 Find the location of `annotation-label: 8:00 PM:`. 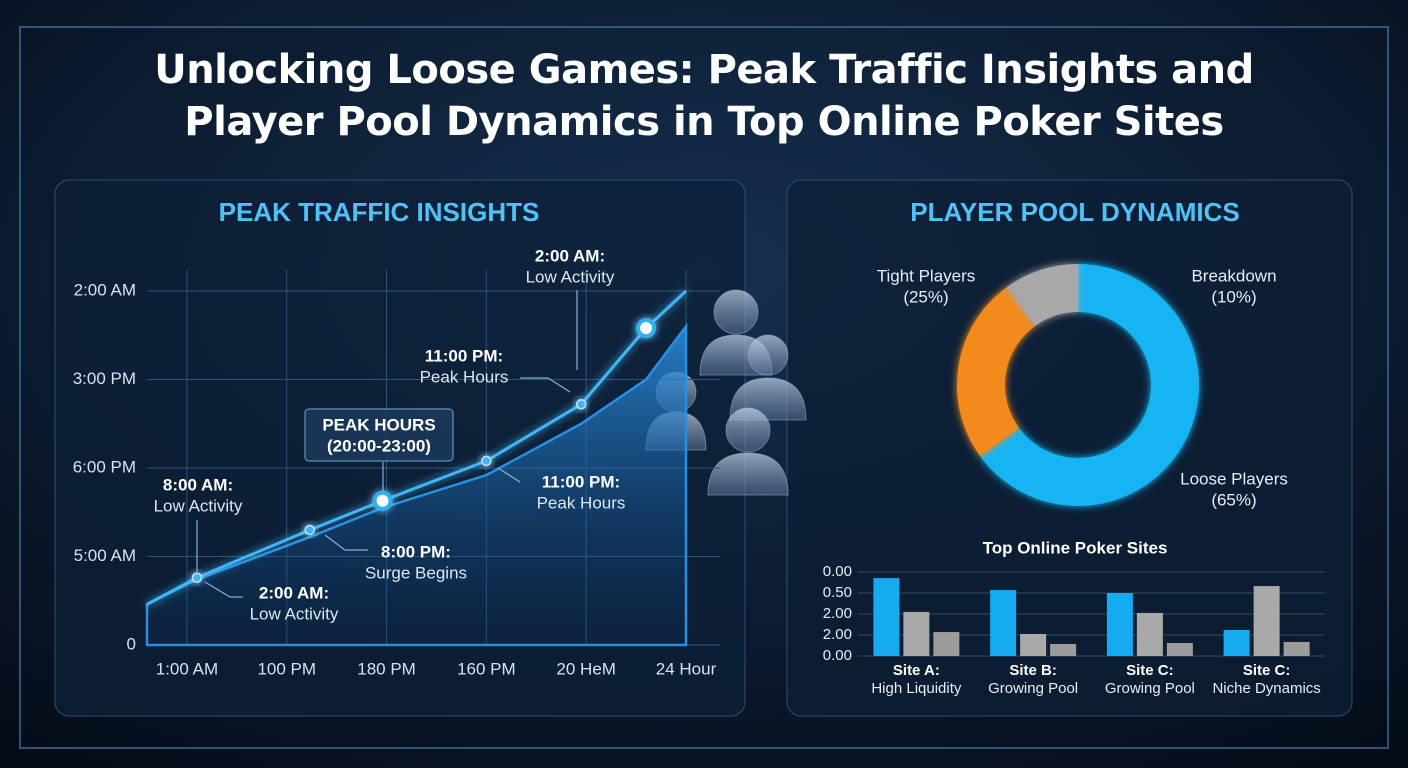

annotation-label: 8:00 PM: is located at coordinates (416, 551).